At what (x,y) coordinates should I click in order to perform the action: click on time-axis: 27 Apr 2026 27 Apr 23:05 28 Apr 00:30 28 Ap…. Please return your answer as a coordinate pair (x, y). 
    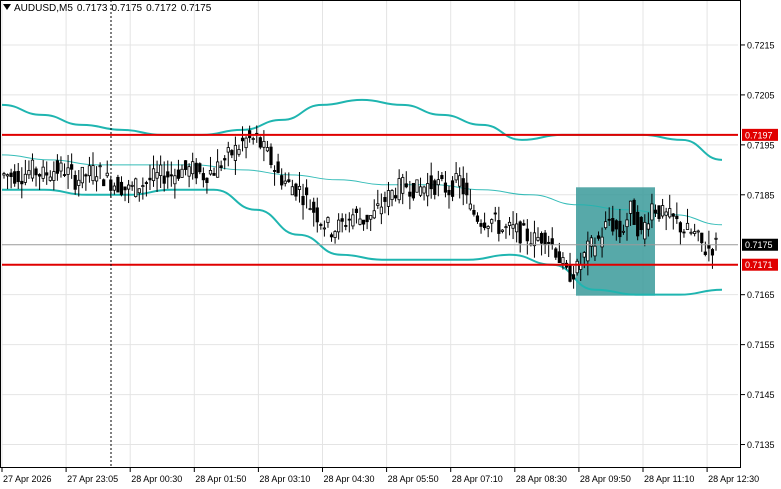
    Looking at the image, I should click on (380, 475).